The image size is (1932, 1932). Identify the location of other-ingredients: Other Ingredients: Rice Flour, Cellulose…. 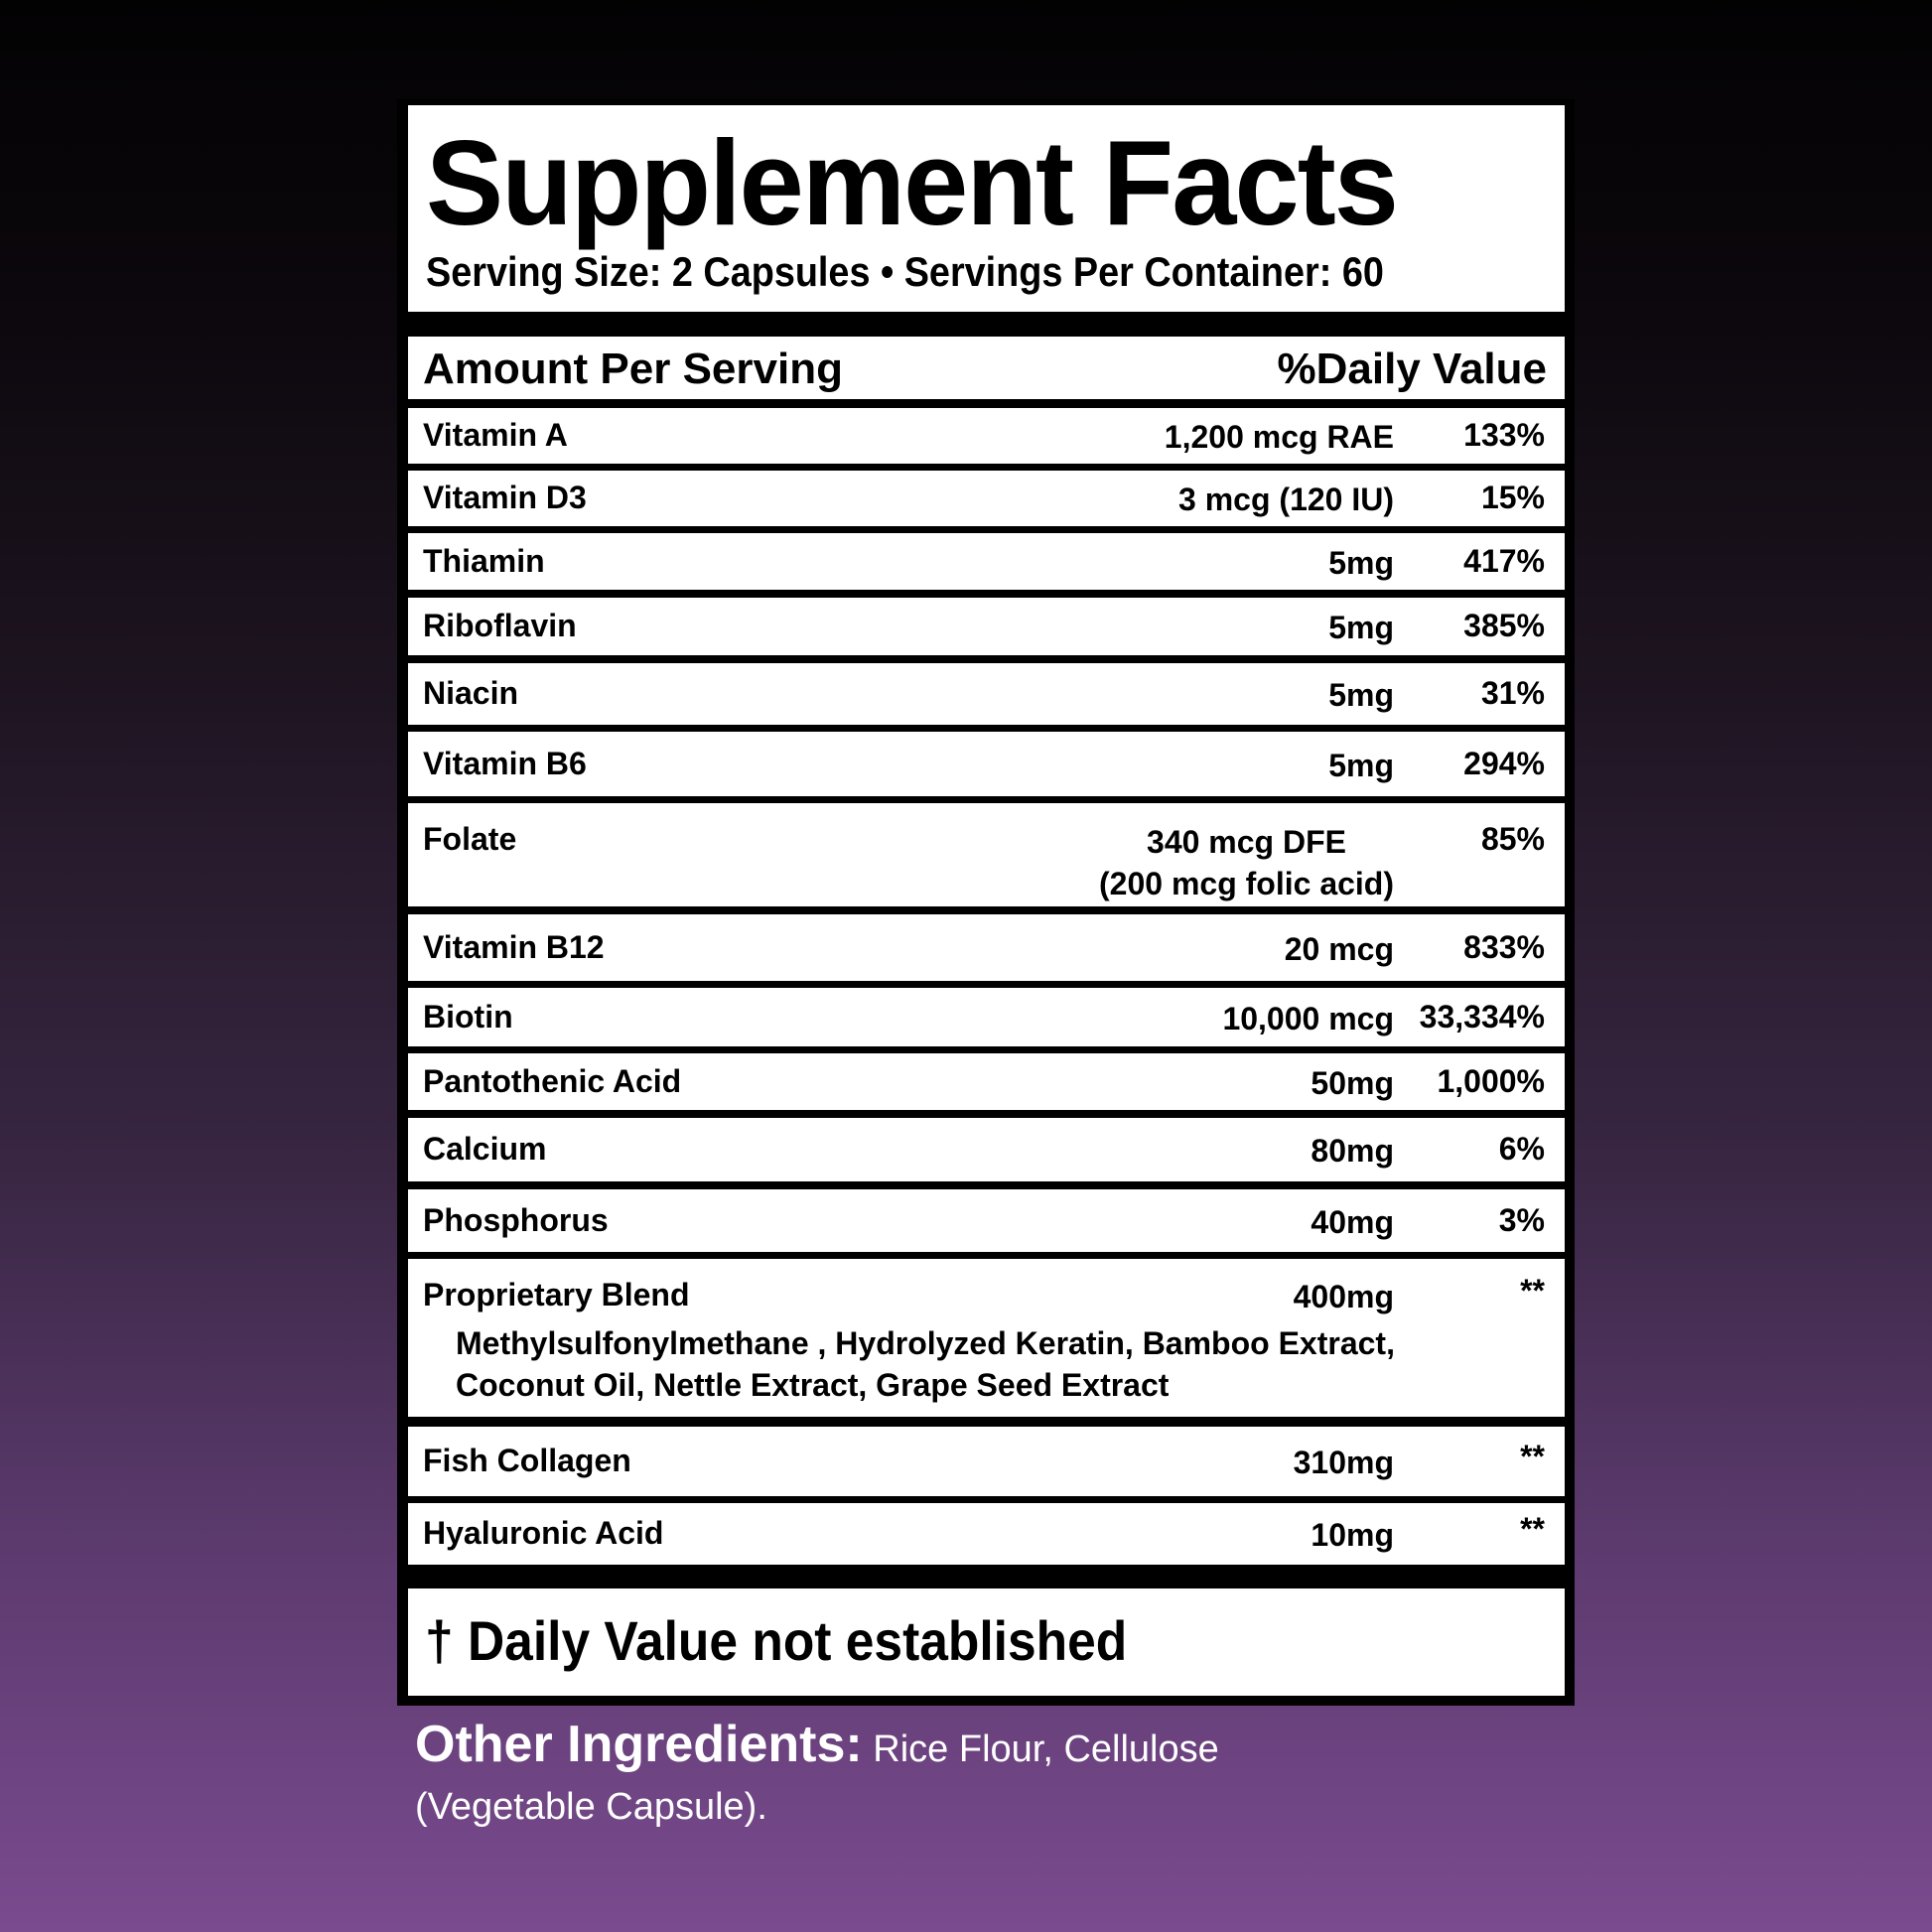
(911, 1776).